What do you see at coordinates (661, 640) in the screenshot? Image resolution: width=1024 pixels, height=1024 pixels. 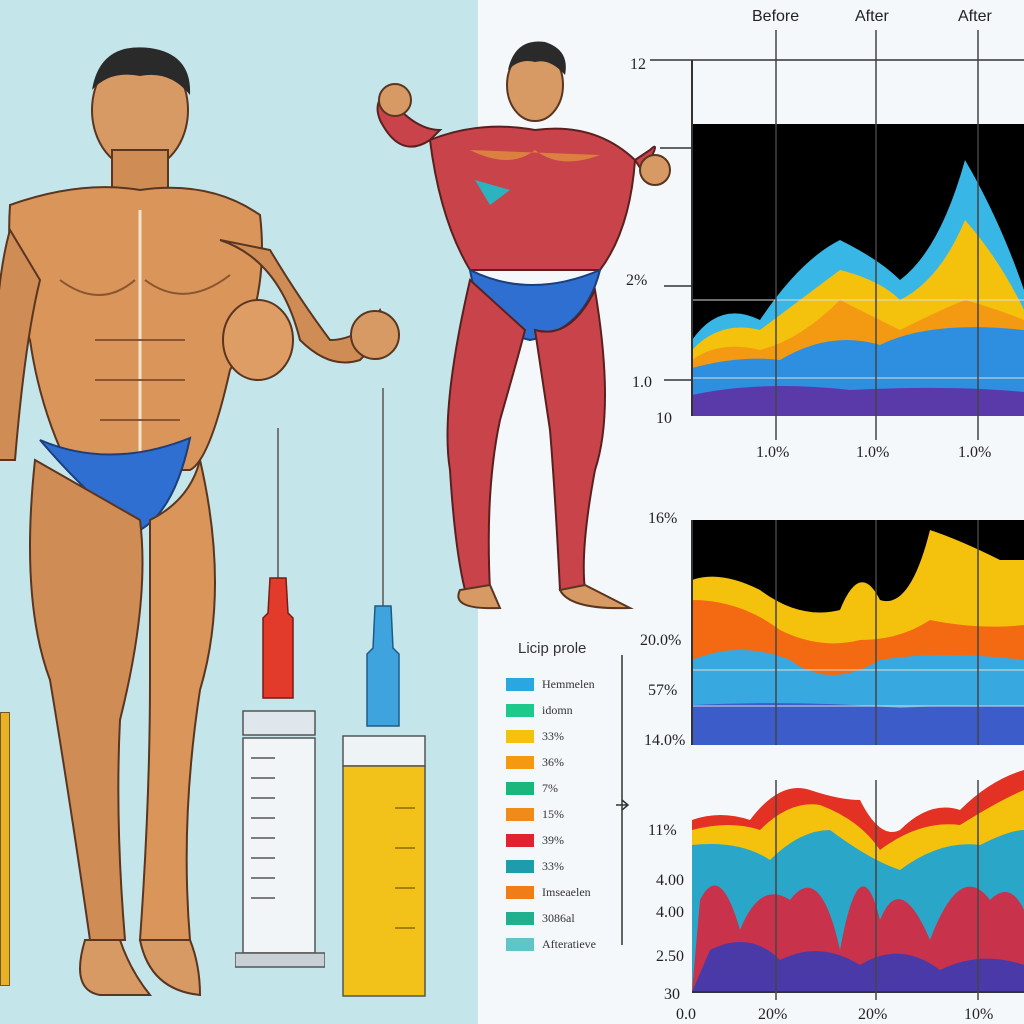 I see `chart2-label-upper: 20.0%` at bounding box center [661, 640].